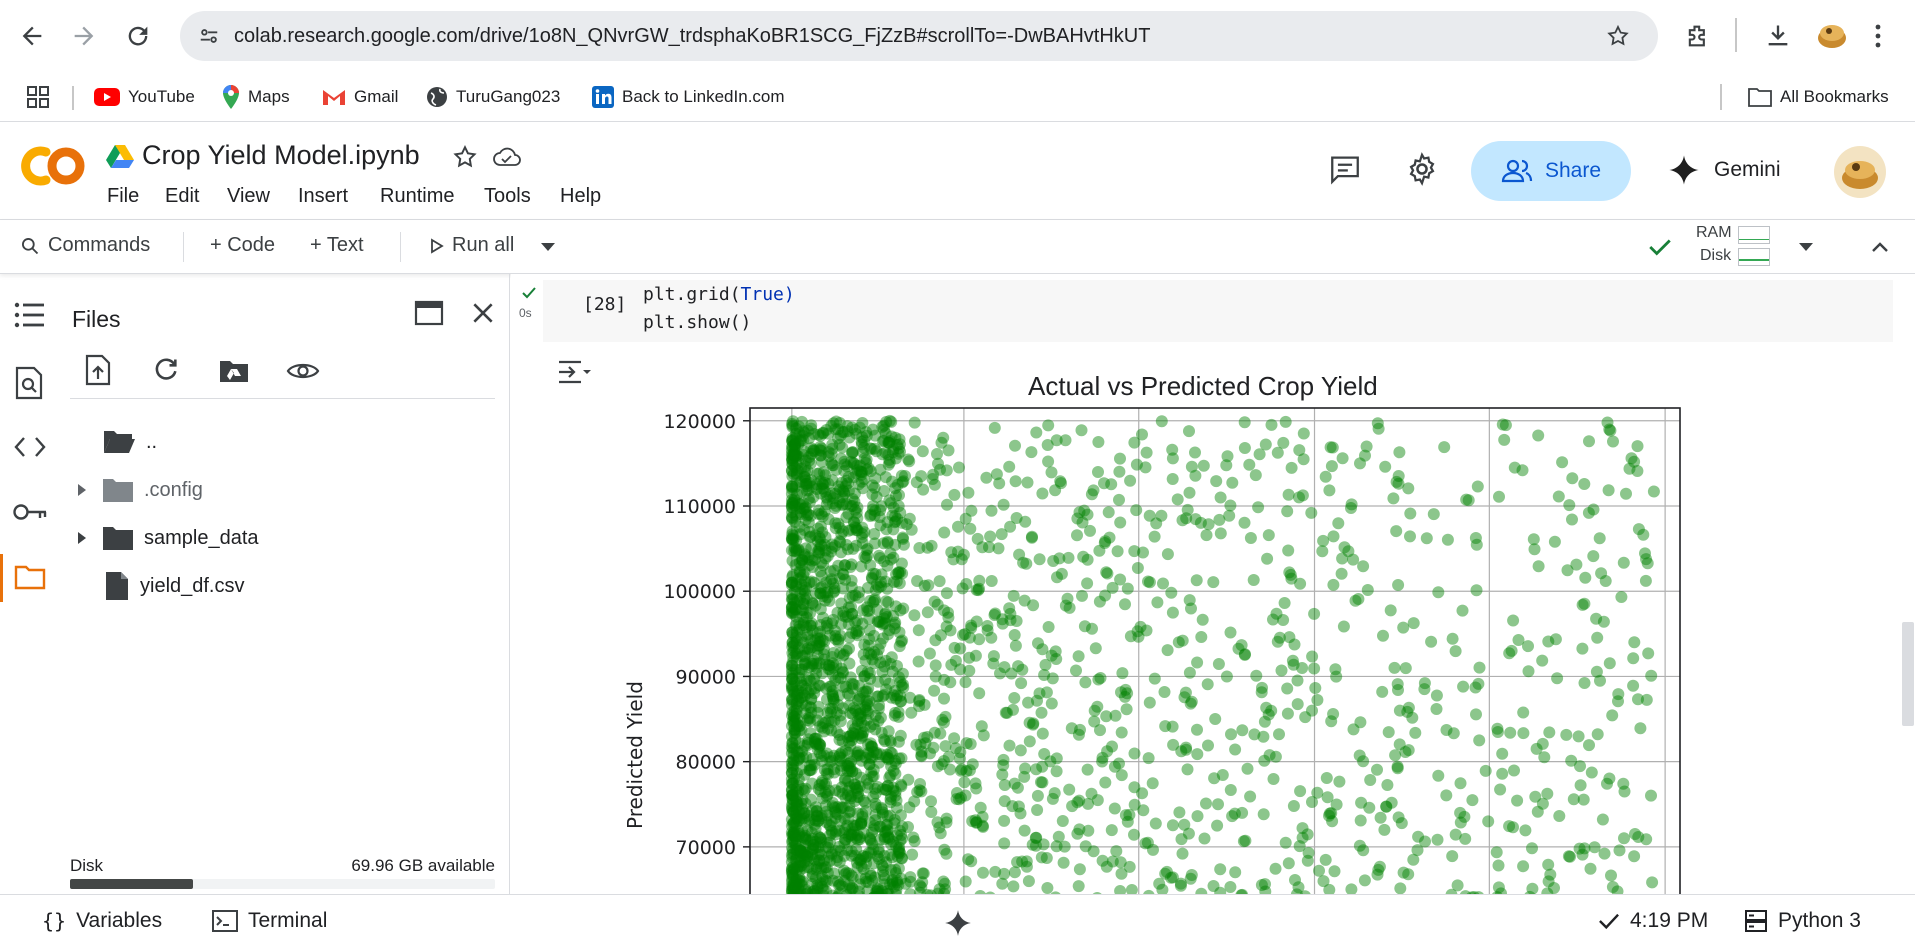  I want to click on refresh-icon, so click(166, 370).